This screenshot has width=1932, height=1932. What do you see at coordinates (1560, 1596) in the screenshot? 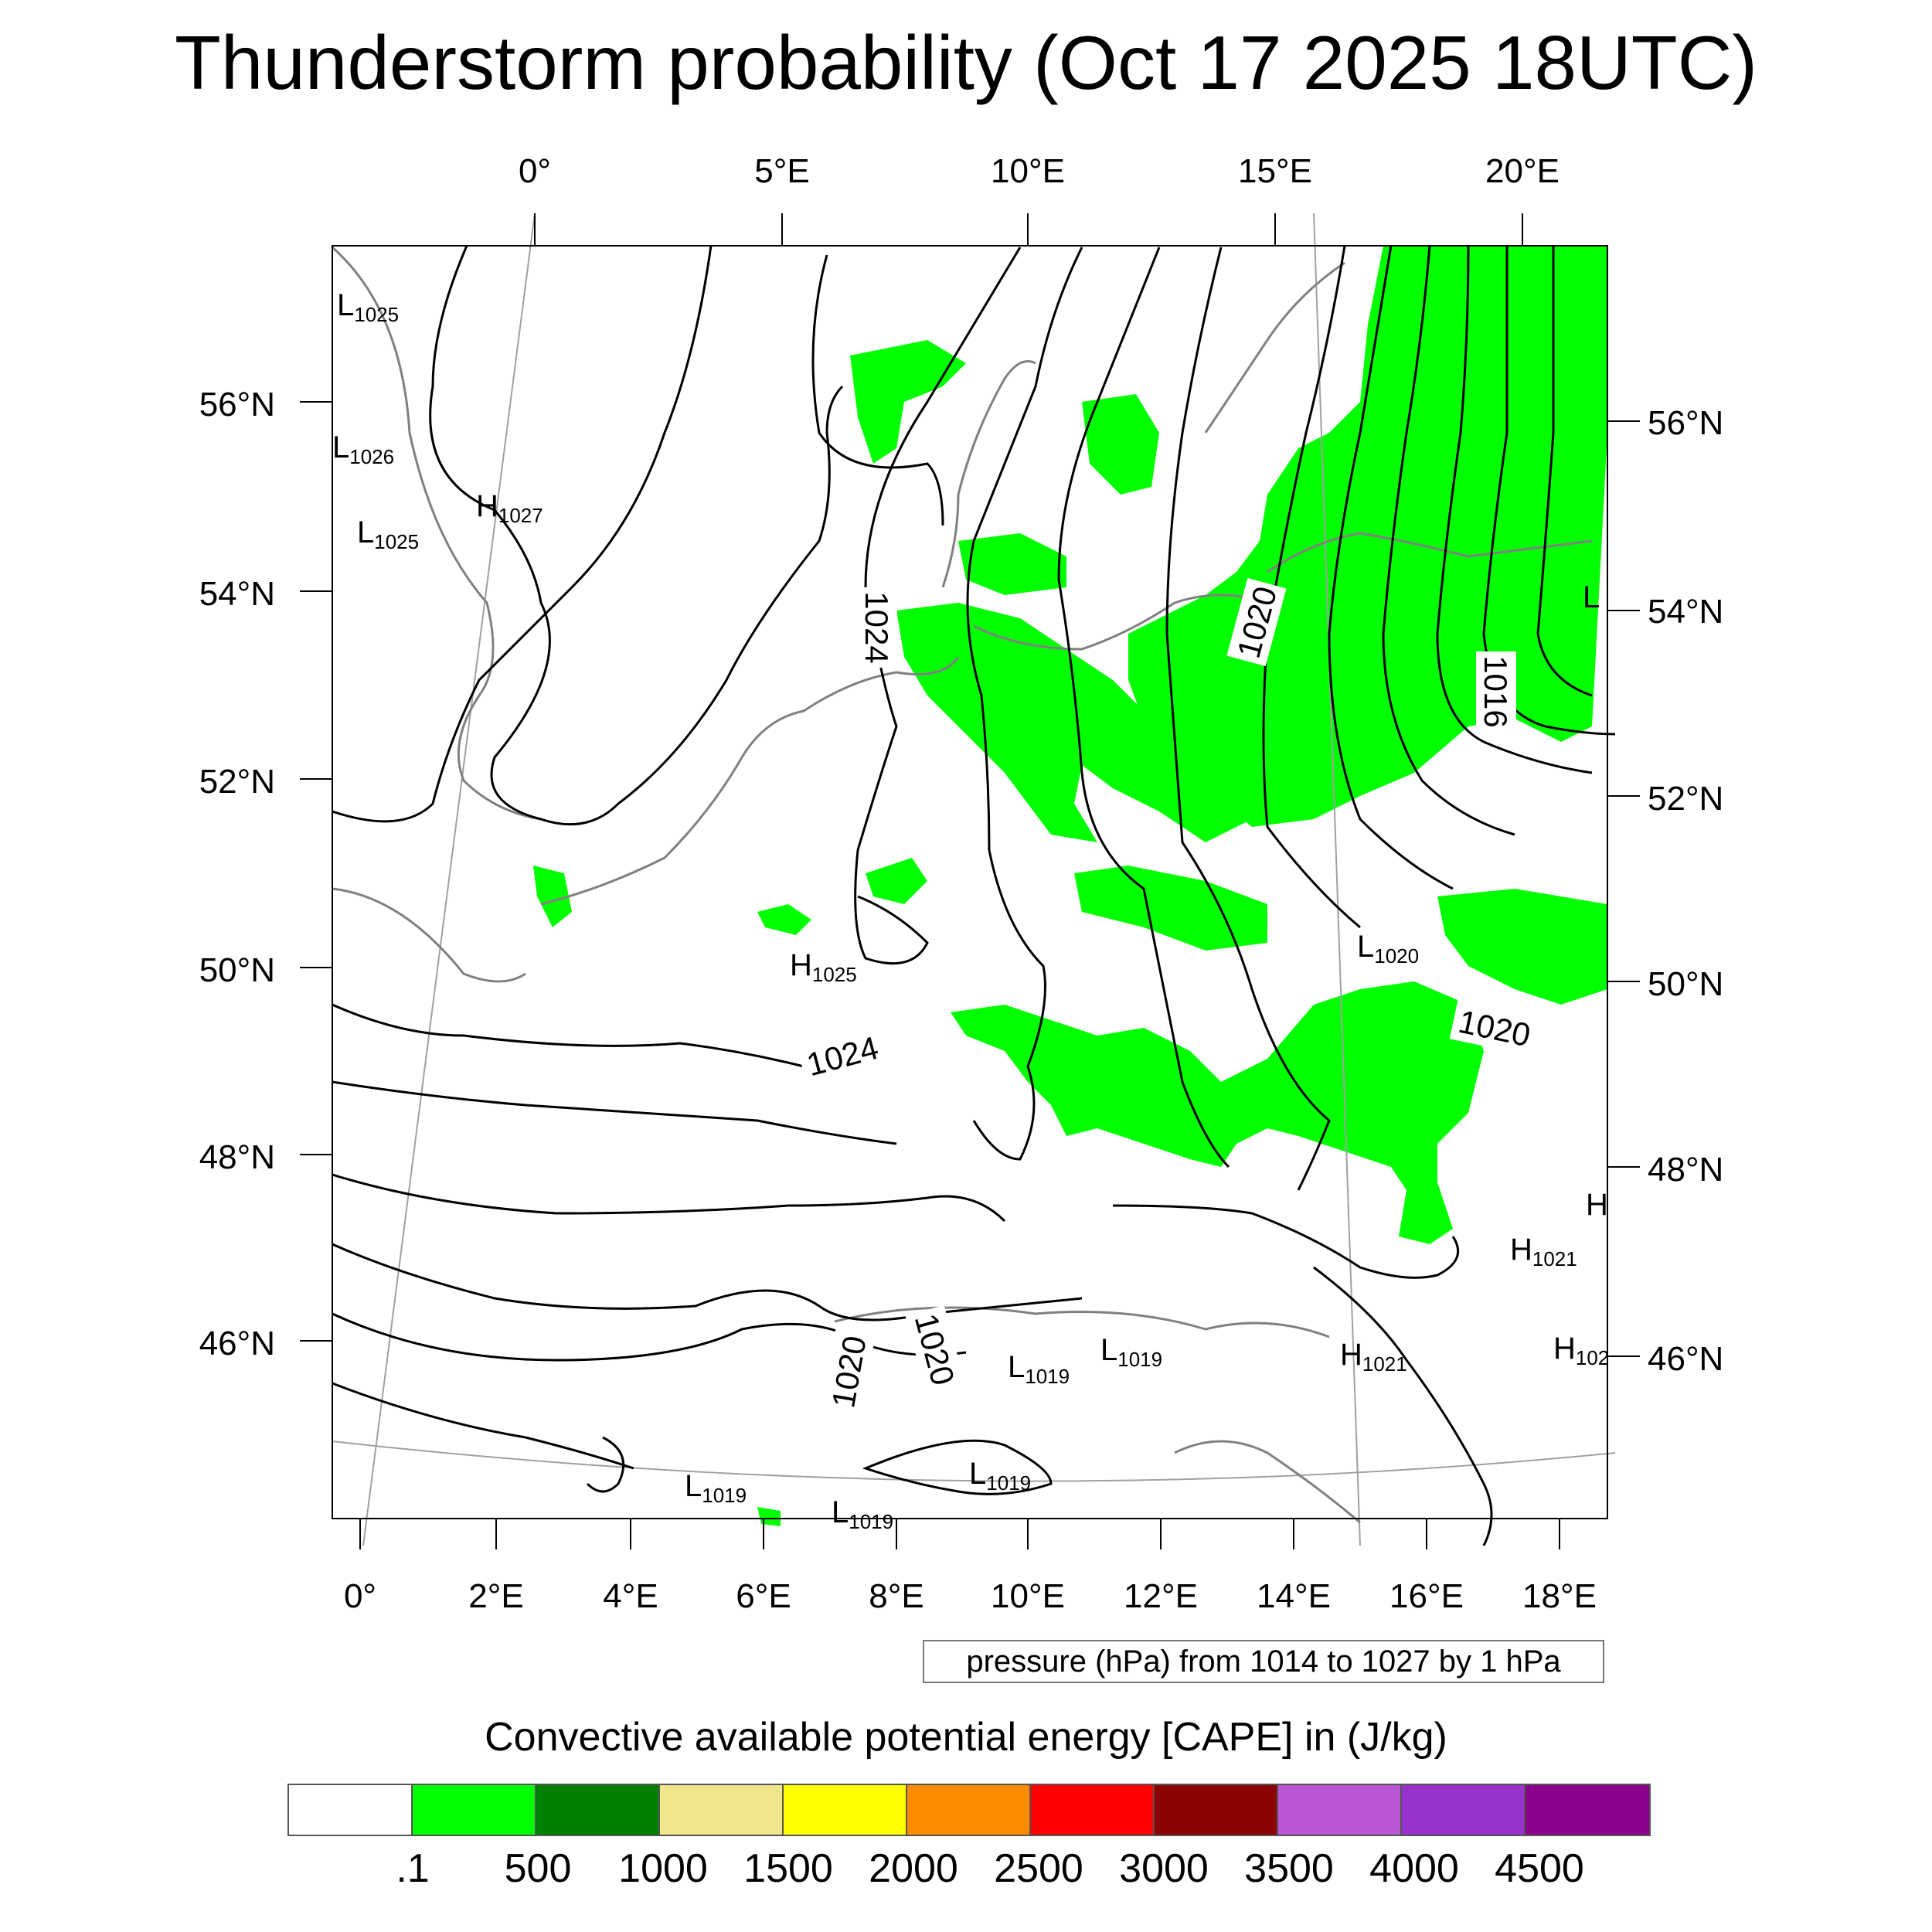
I see `bottom-lon-tick: 18°E` at bounding box center [1560, 1596].